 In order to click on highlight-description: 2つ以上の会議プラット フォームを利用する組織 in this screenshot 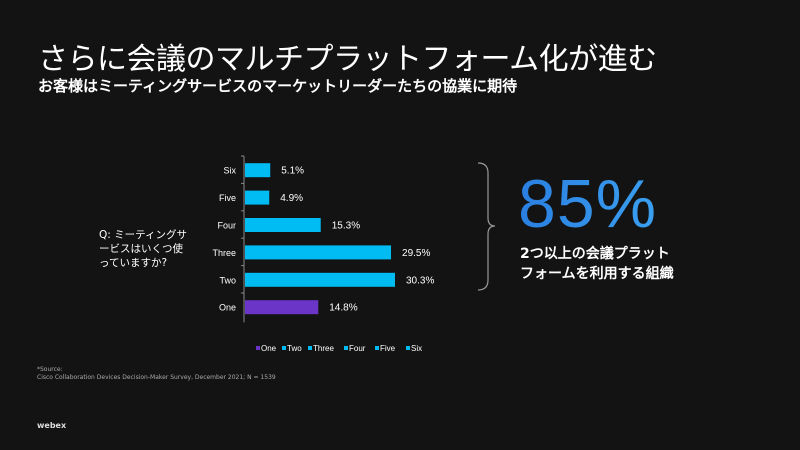, I will do `click(597, 264)`.